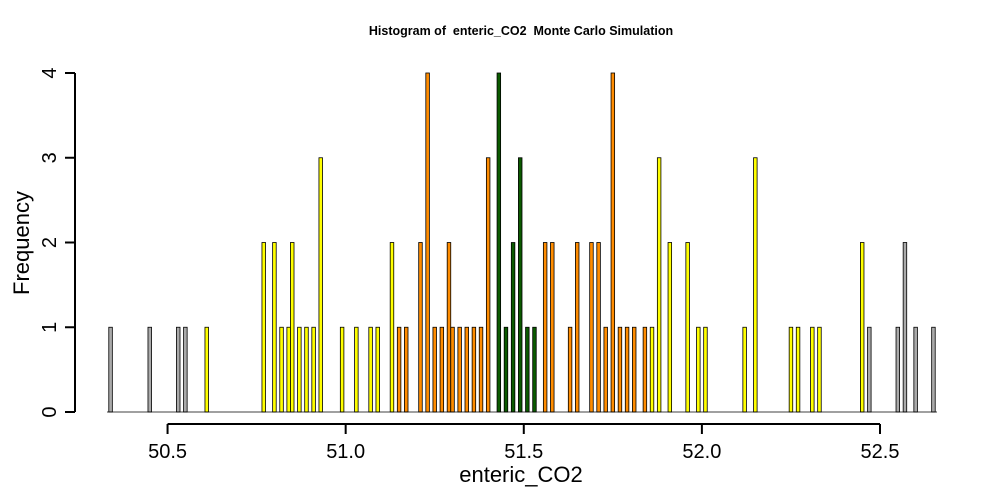  I want to click on y-tick-label: 1, so click(50, 327).